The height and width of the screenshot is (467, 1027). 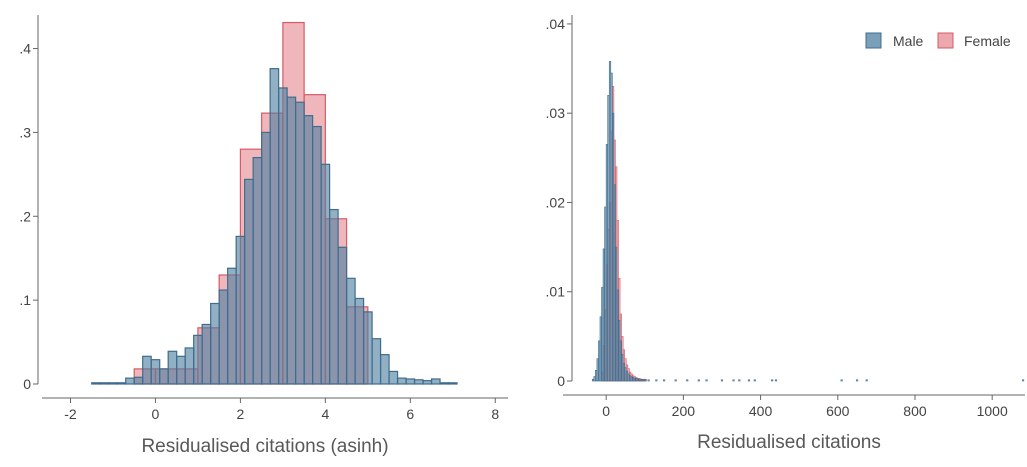 I want to click on x-tick-label: -2, so click(x=70, y=414).